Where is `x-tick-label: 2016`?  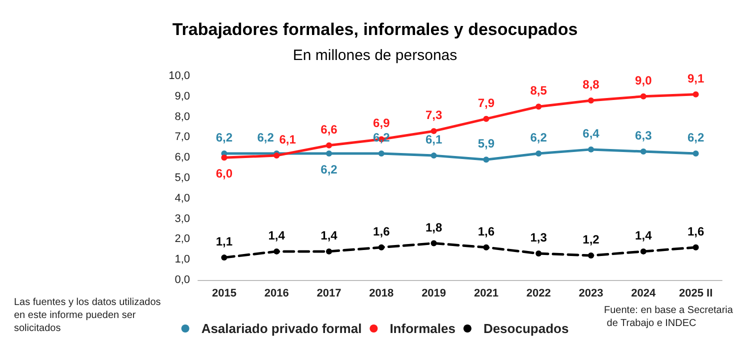 x-tick-label: 2016 is located at coordinates (276, 294).